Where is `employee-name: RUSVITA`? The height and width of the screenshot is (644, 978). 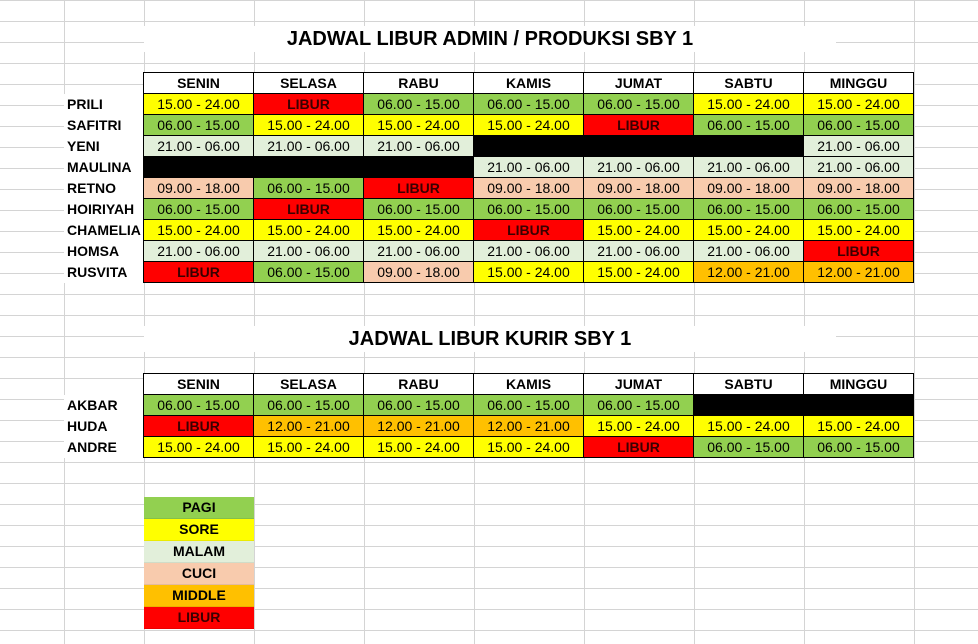
employee-name: RUSVITA is located at coordinates (104, 272).